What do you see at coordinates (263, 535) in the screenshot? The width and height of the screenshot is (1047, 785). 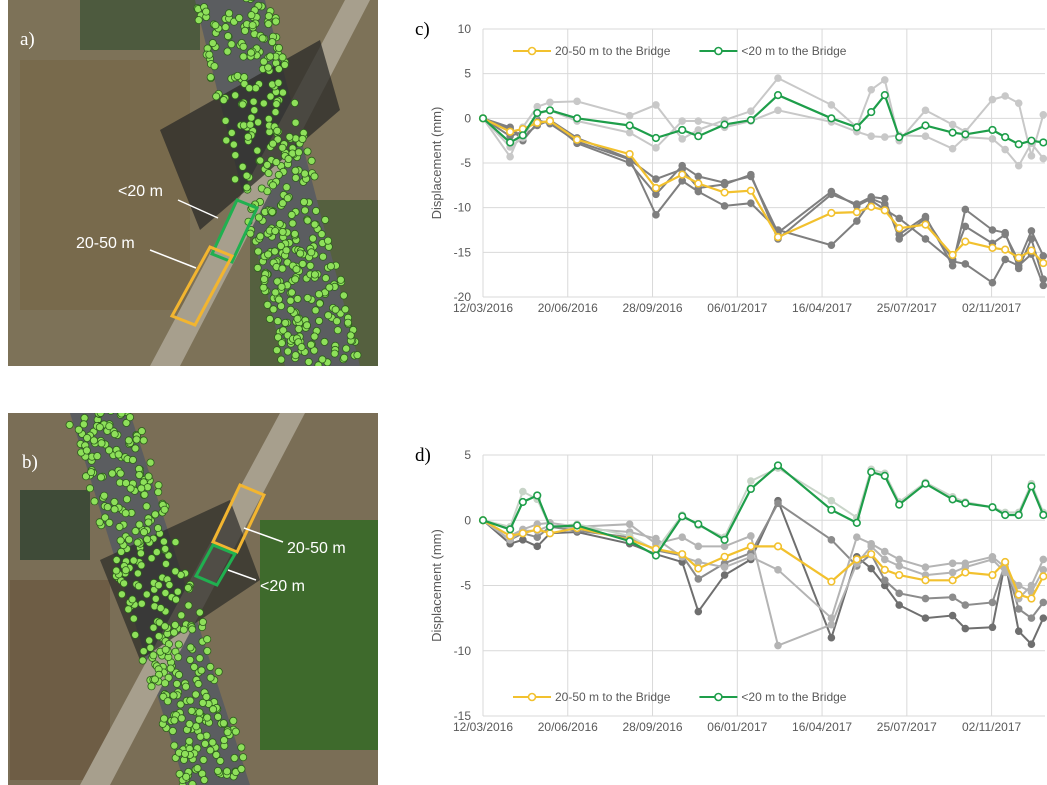 I see `arrow` at bounding box center [263, 535].